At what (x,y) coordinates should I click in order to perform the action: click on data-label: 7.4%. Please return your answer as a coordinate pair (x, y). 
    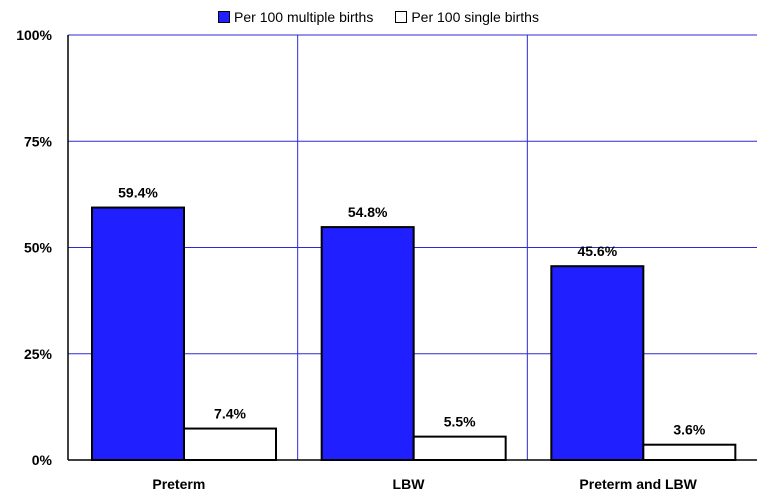
    Looking at the image, I should click on (230, 414).